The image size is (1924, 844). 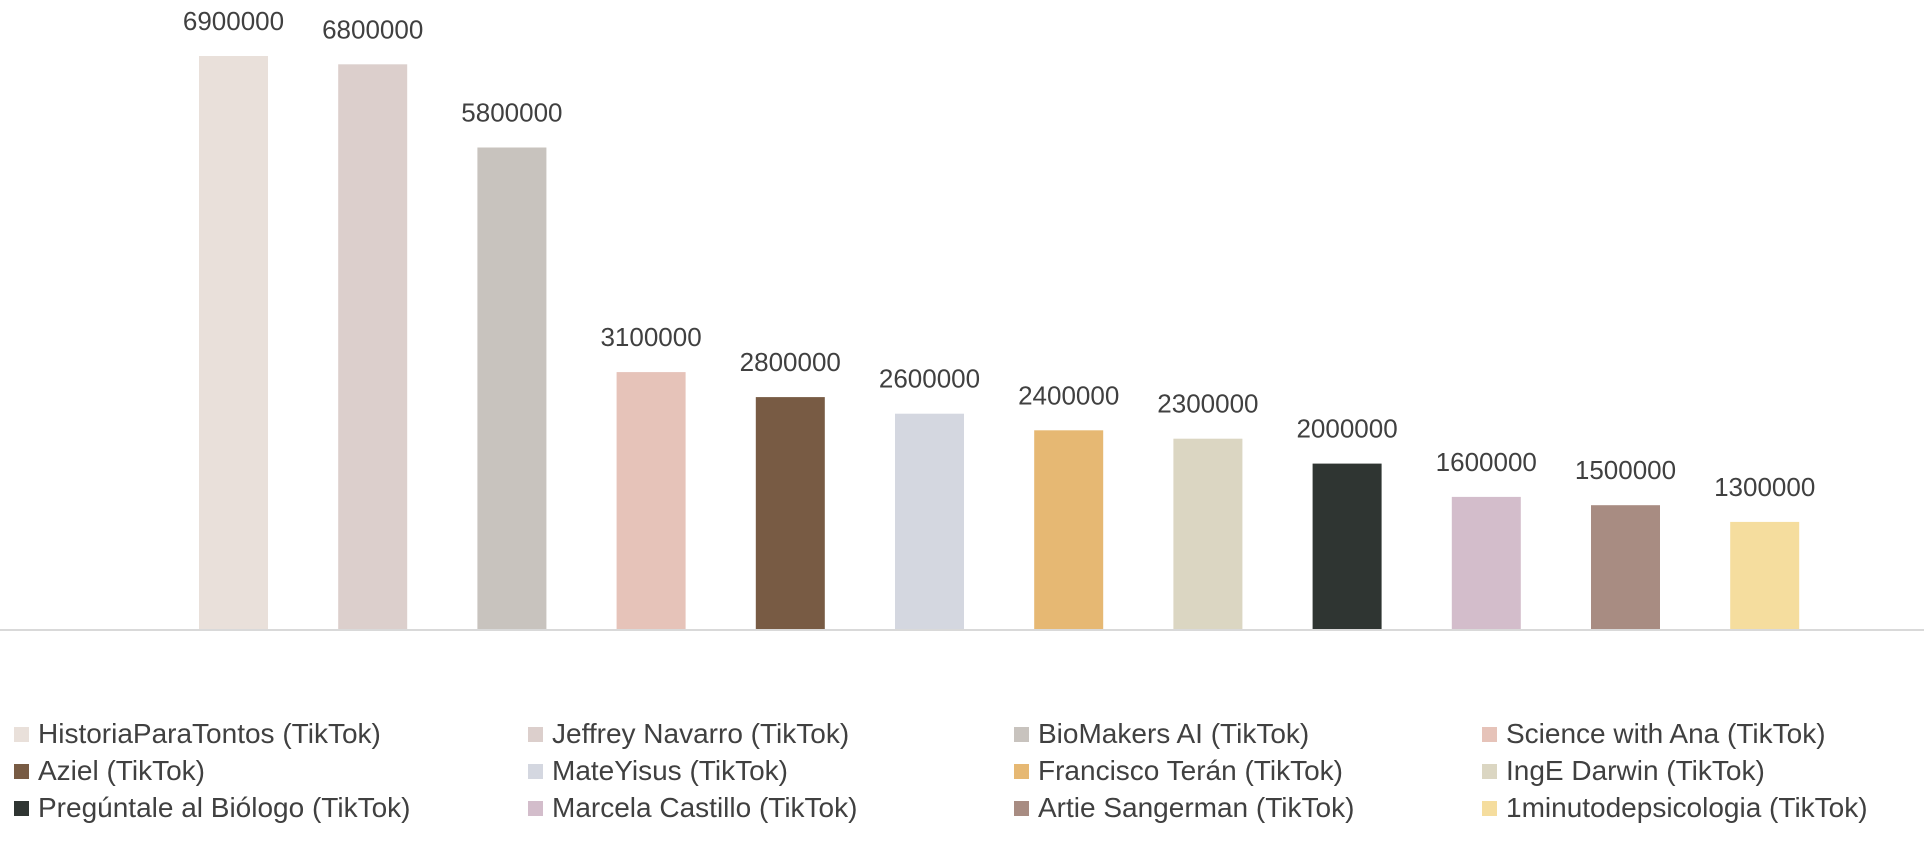 What do you see at coordinates (1346, 429) in the screenshot?
I see `data-label: 2000000` at bounding box center [1346, 429].